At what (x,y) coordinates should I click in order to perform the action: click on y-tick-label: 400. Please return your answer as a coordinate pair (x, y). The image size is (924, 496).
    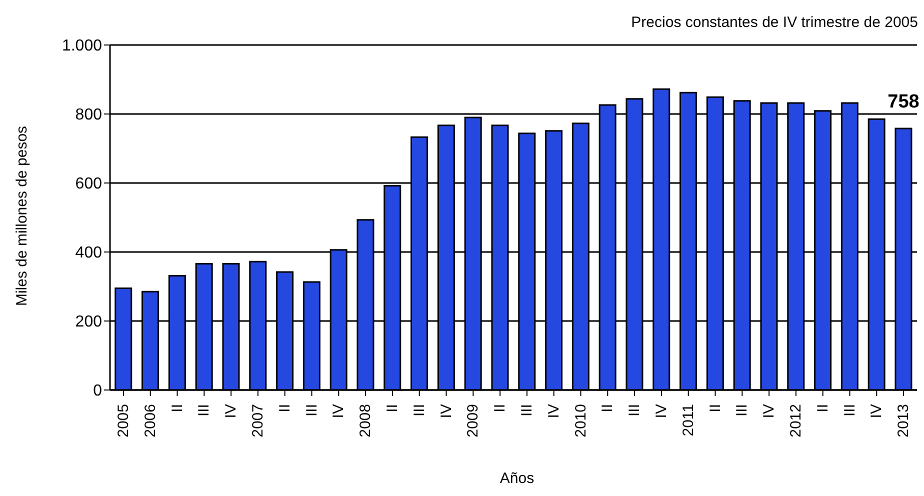
    Looking at the image, I should click on (88, 253).